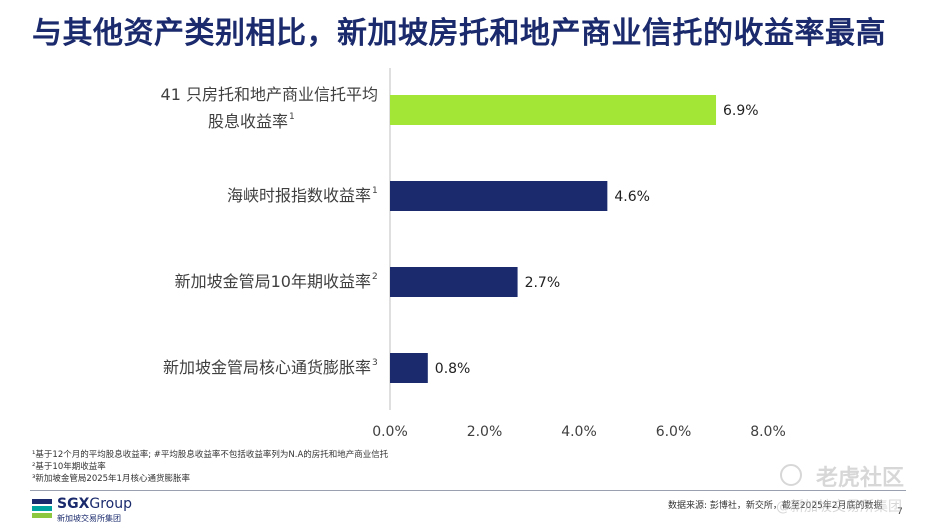 This screenshot has height=529, width=925. Describe the element at coordinates (94, 504) in the screenshot. I see `logo-brand: SGXGroup` at that location.